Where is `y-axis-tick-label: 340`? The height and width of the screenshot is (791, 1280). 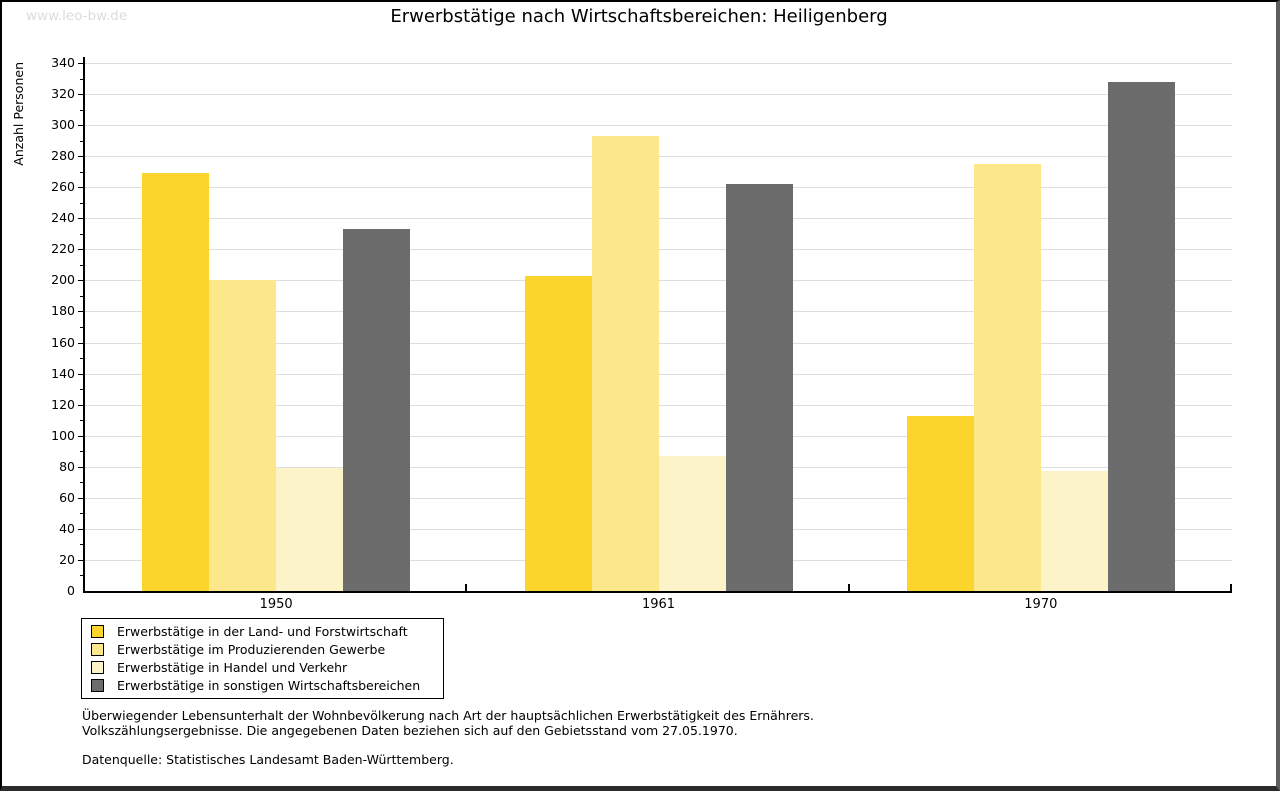
y-axis-tick-label: 340 is located at coordinates (63, 62).